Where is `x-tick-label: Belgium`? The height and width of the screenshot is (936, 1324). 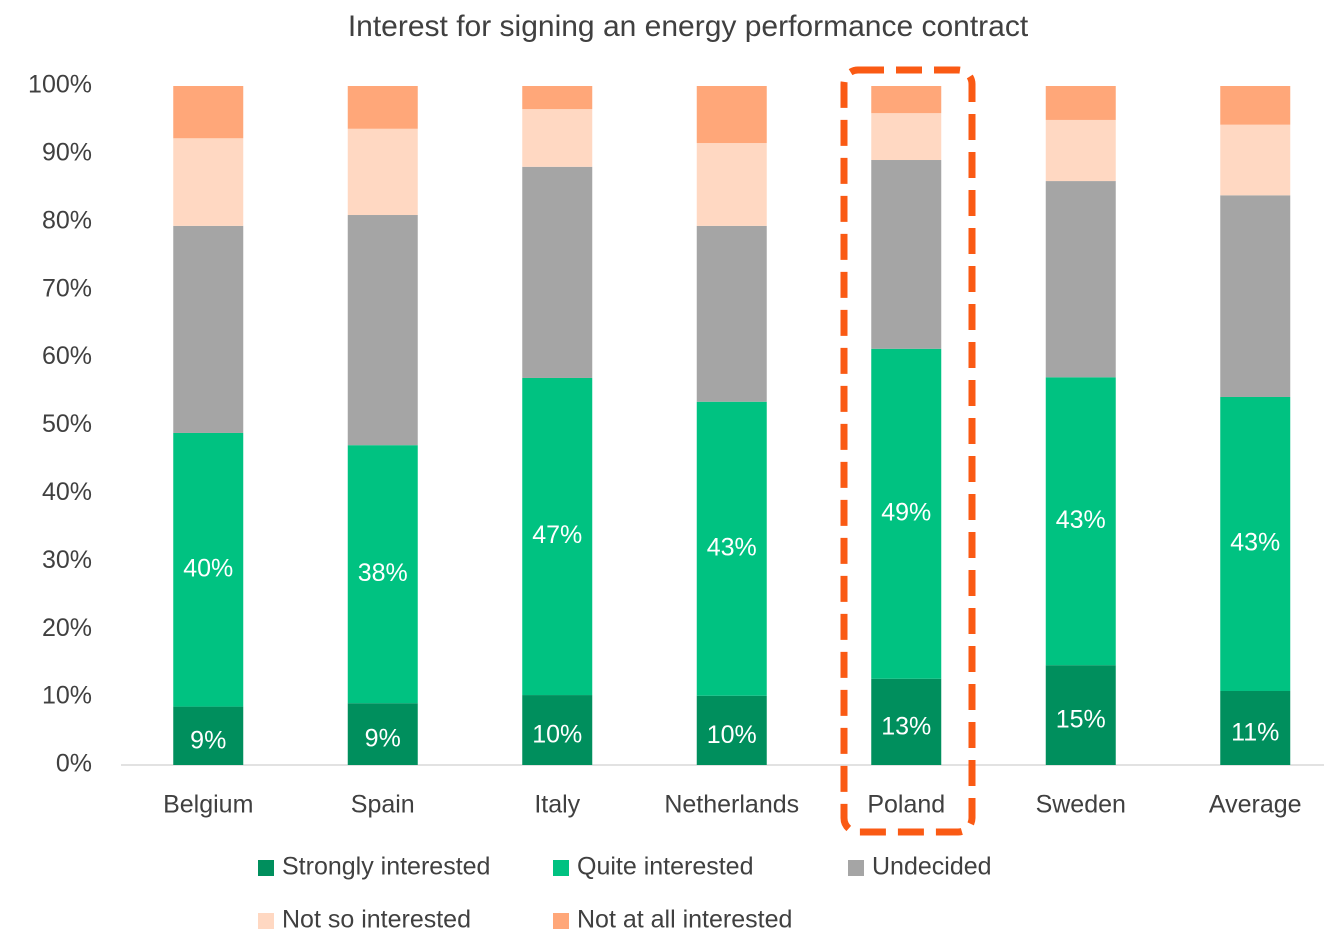 x-tick-label: Belgium is located at coordinates (208, 805).